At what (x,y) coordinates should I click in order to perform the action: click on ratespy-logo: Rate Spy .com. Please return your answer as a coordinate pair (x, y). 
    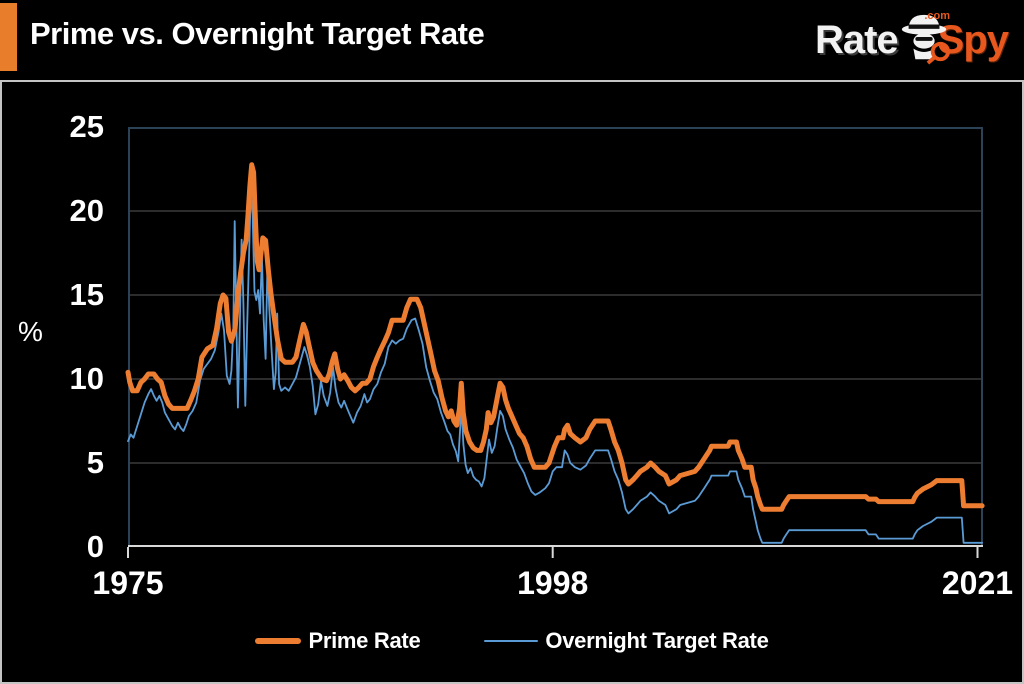
    Looking at the image, I should click on (911, 40).